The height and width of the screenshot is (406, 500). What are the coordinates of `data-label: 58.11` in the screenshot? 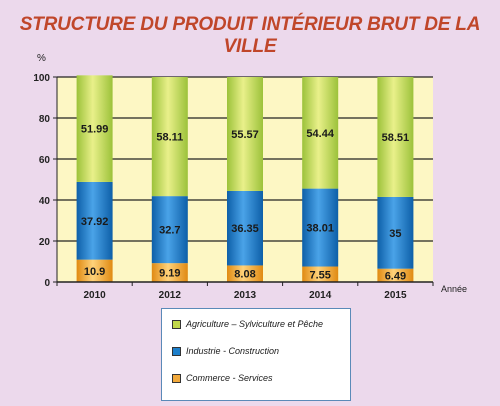 It's located at (169, 138).